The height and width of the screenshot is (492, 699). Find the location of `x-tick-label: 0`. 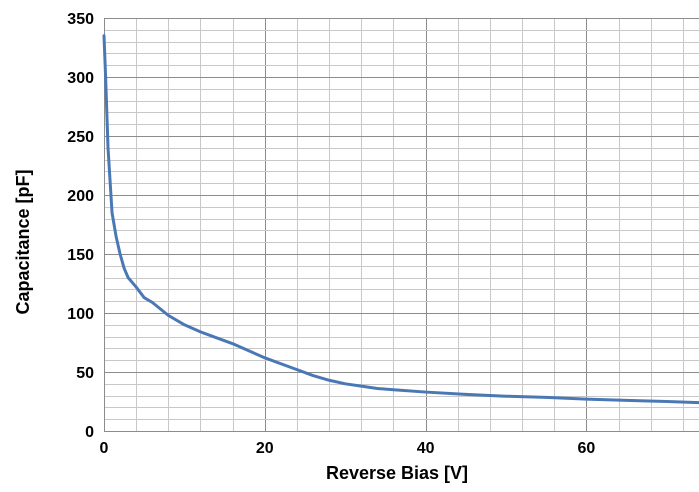

x-tick-label: 0 is located at coordinates (104, 448).